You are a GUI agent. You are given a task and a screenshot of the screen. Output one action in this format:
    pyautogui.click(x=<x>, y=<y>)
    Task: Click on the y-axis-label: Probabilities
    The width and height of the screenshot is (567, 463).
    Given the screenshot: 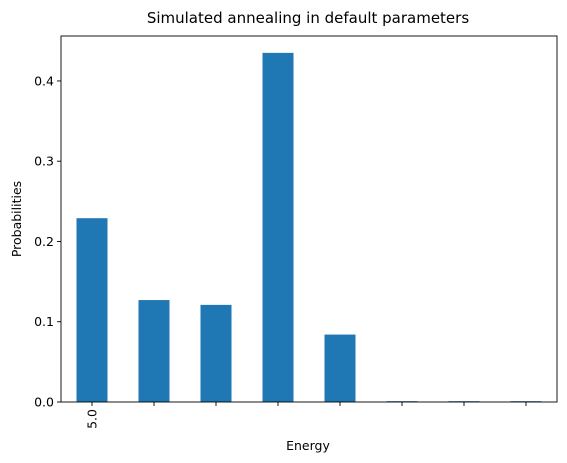 What is the action you would take?
    pyautogui.click(x=16, y=219)
    